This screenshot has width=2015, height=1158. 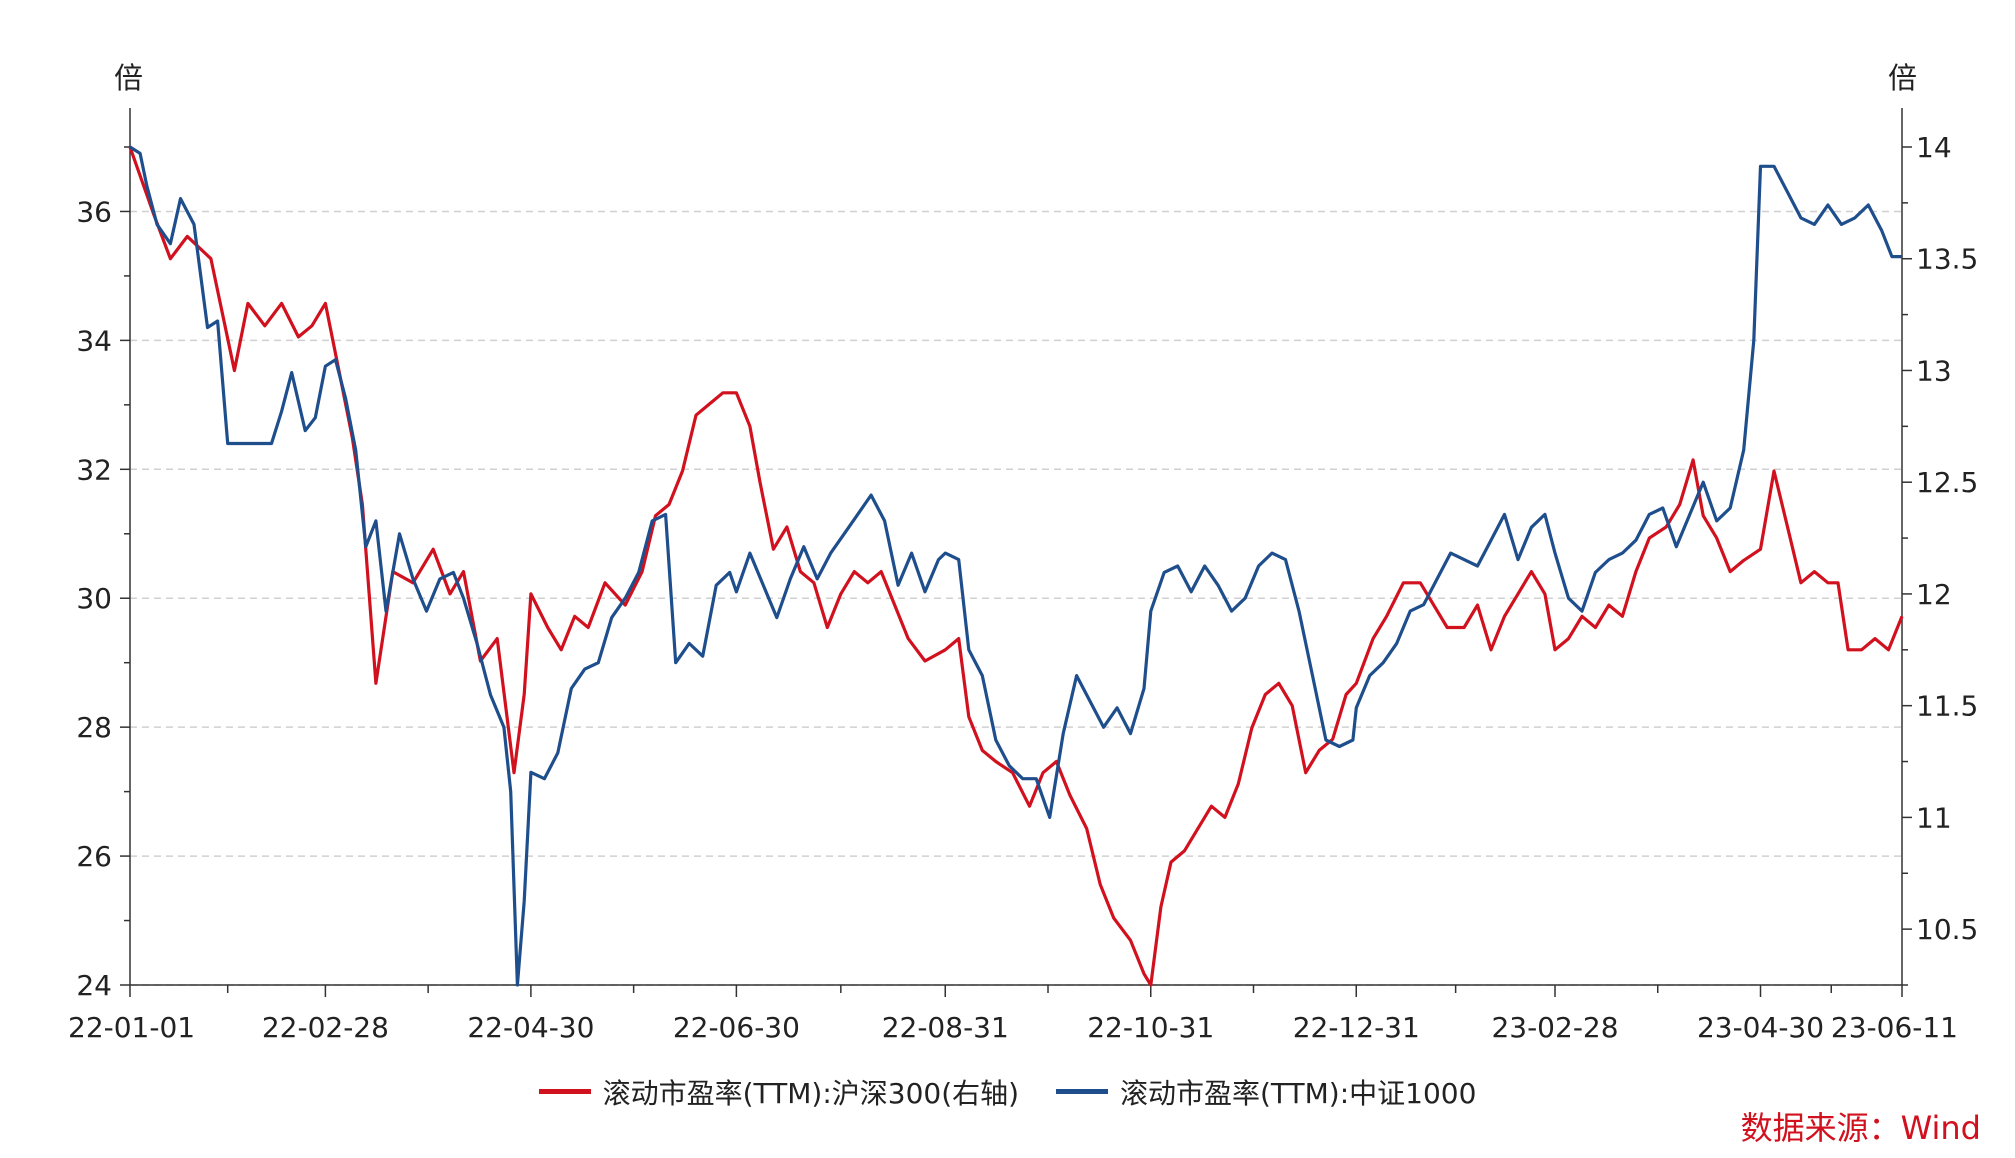 I want to click on legend-item-csi1000: 滚动市盈率(TTM):中证1000, so click(x=1266, y=1092).